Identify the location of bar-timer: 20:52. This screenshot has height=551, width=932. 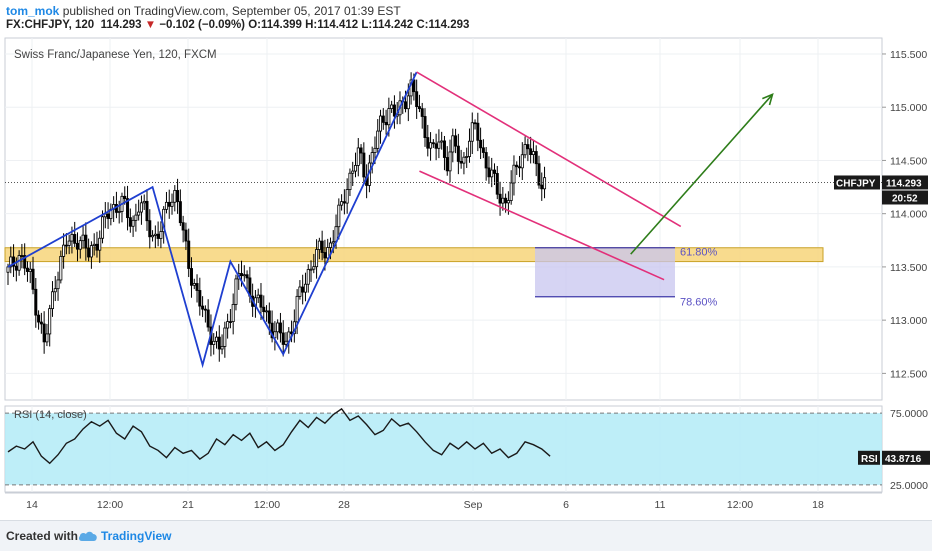
(905, 198).